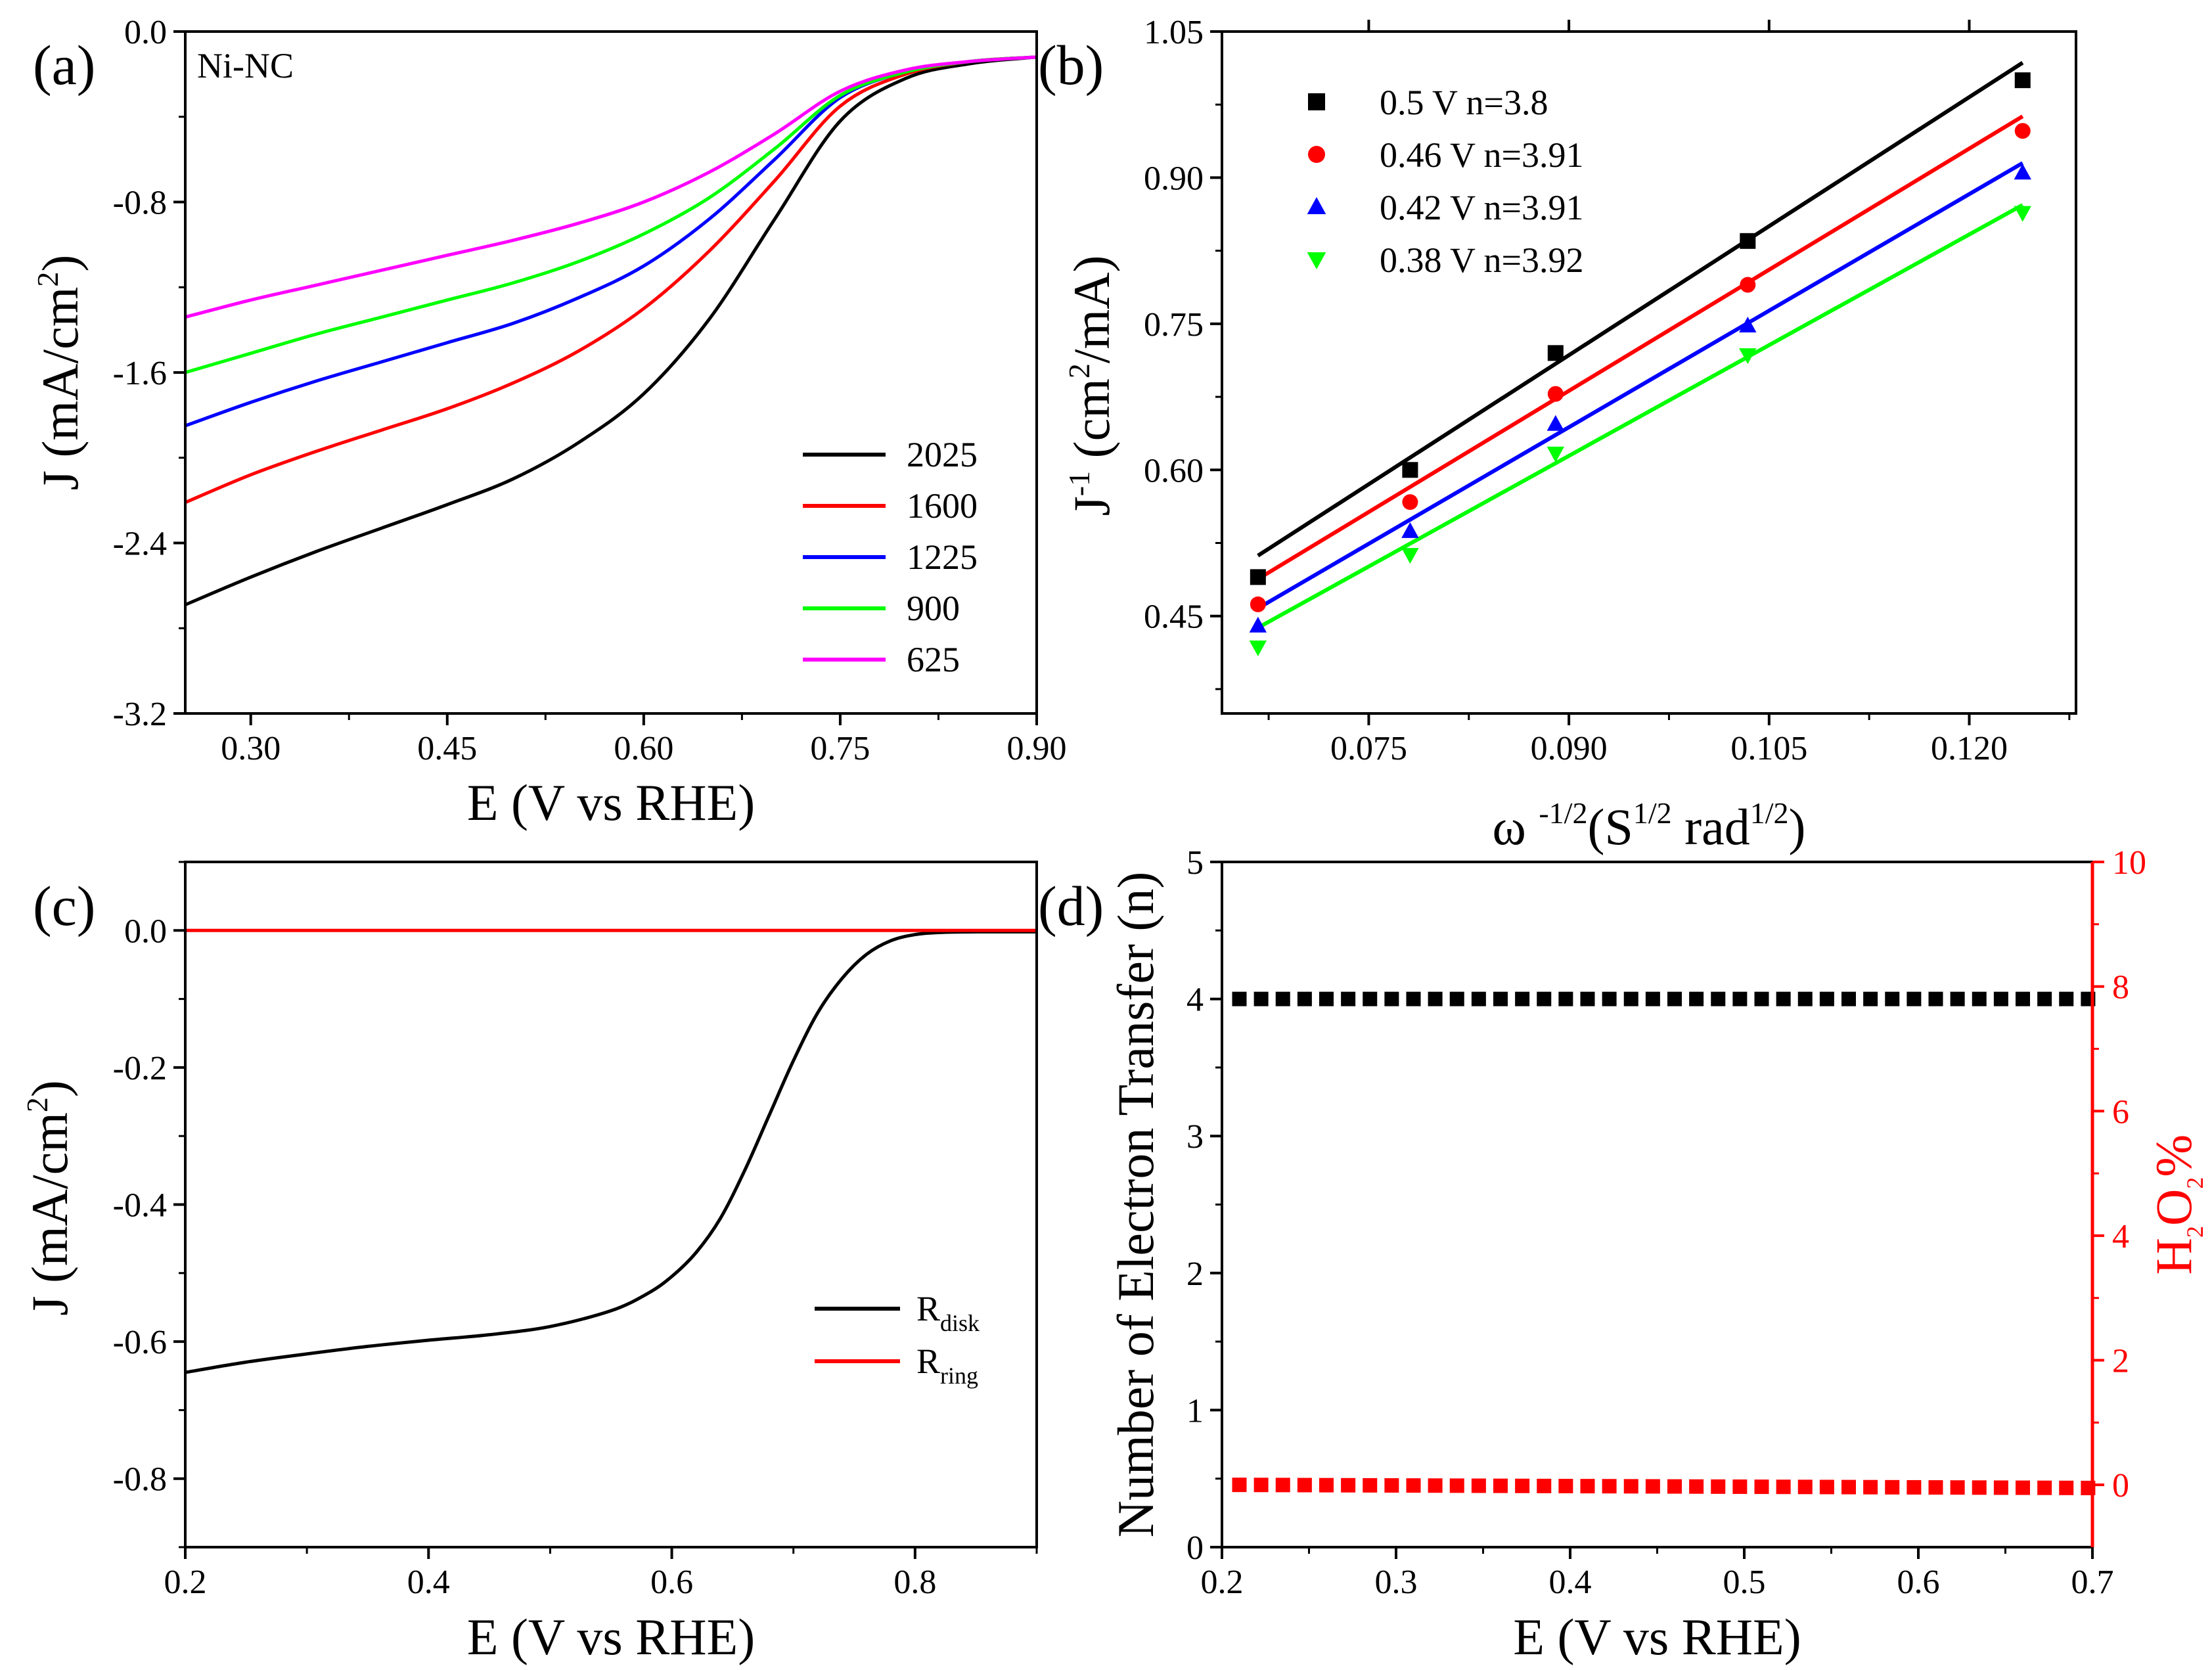 The image size is (2212, 1670). What do you see at coordinates (2173, 1156) in the screenshot?
I see `label-part: %` at bounding box center [2173, 1156].